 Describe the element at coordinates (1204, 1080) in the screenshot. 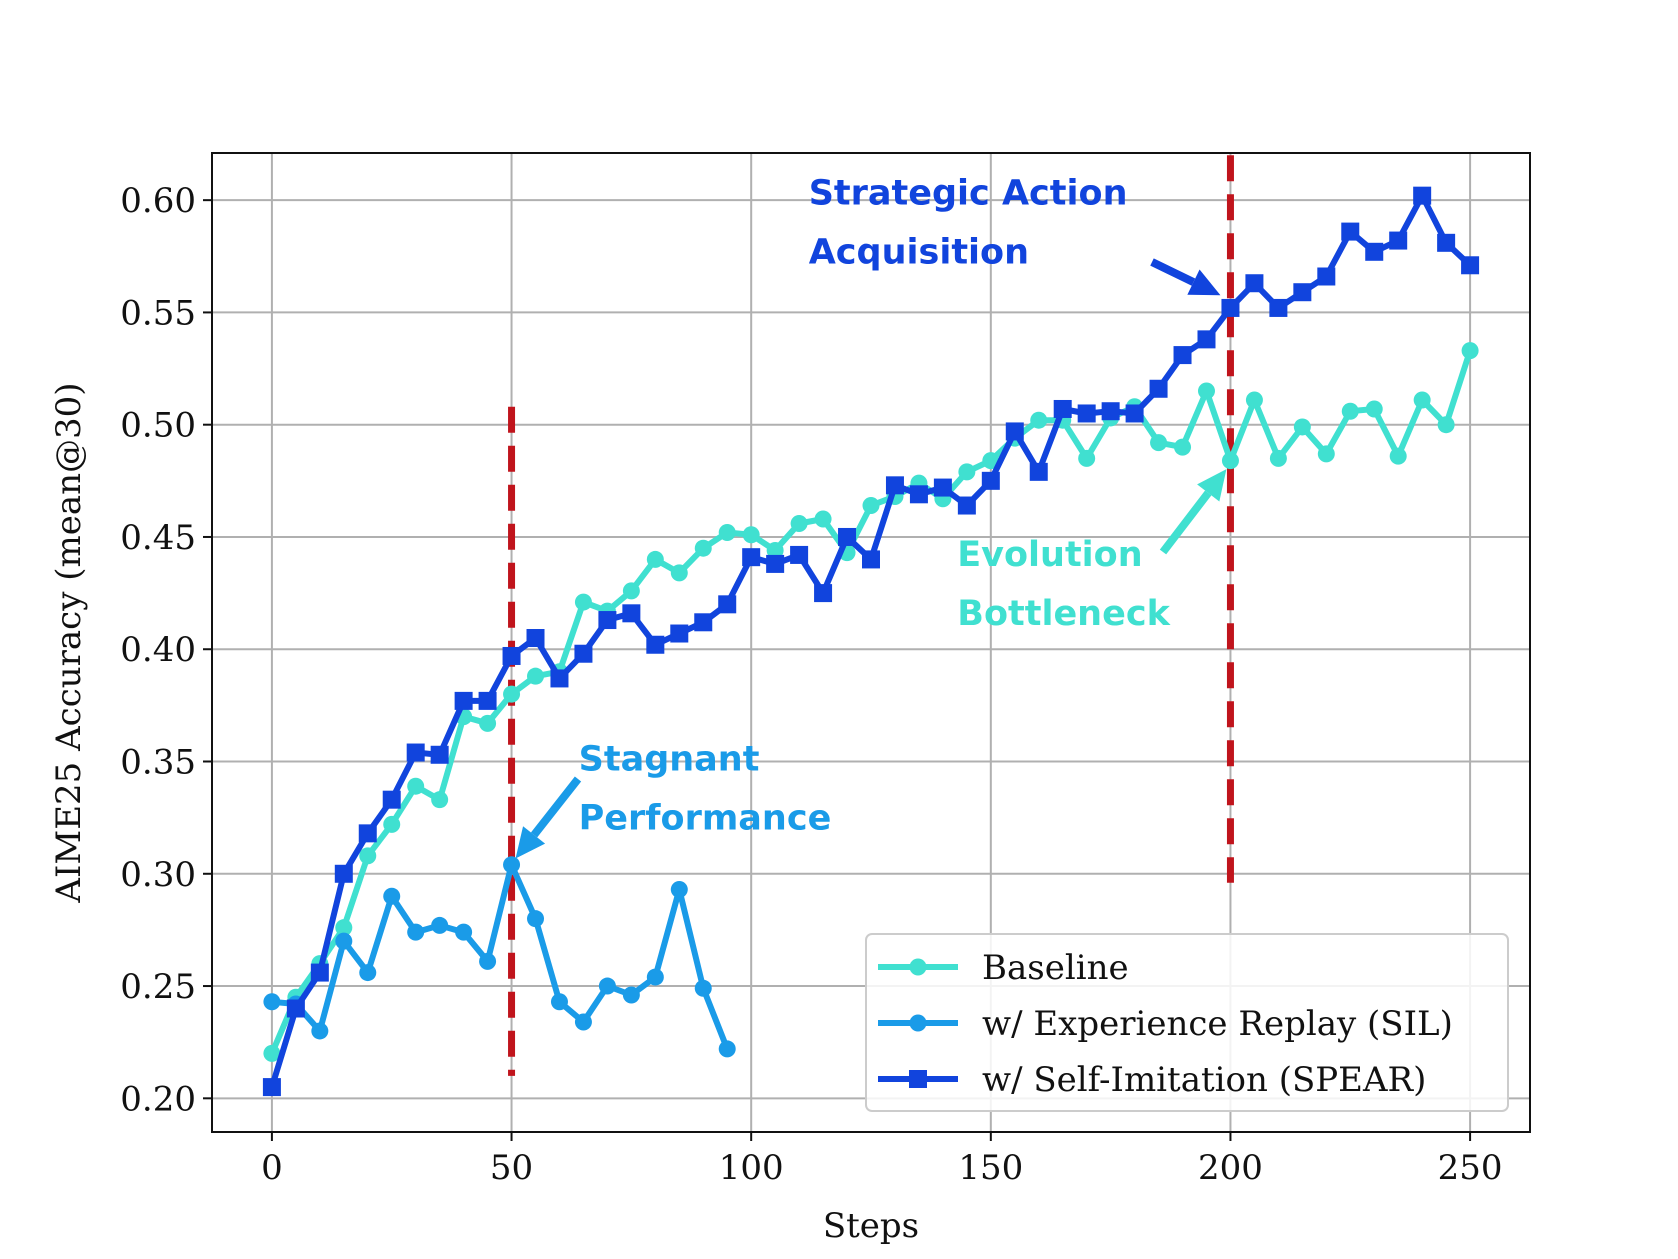

I see `legend-label: w/ Self-Imitation (SPEAR)` at that location.